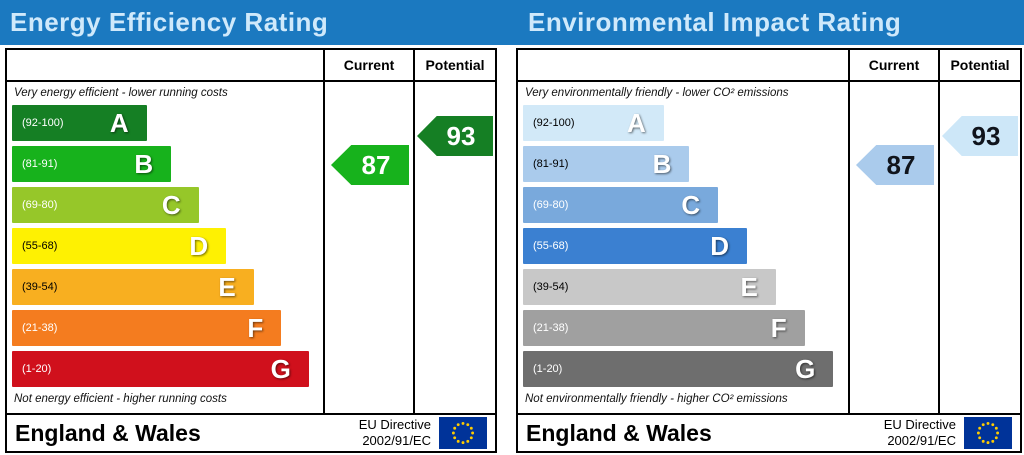  I want to click on environmental-potential-cell: 93, so click(980, 247).